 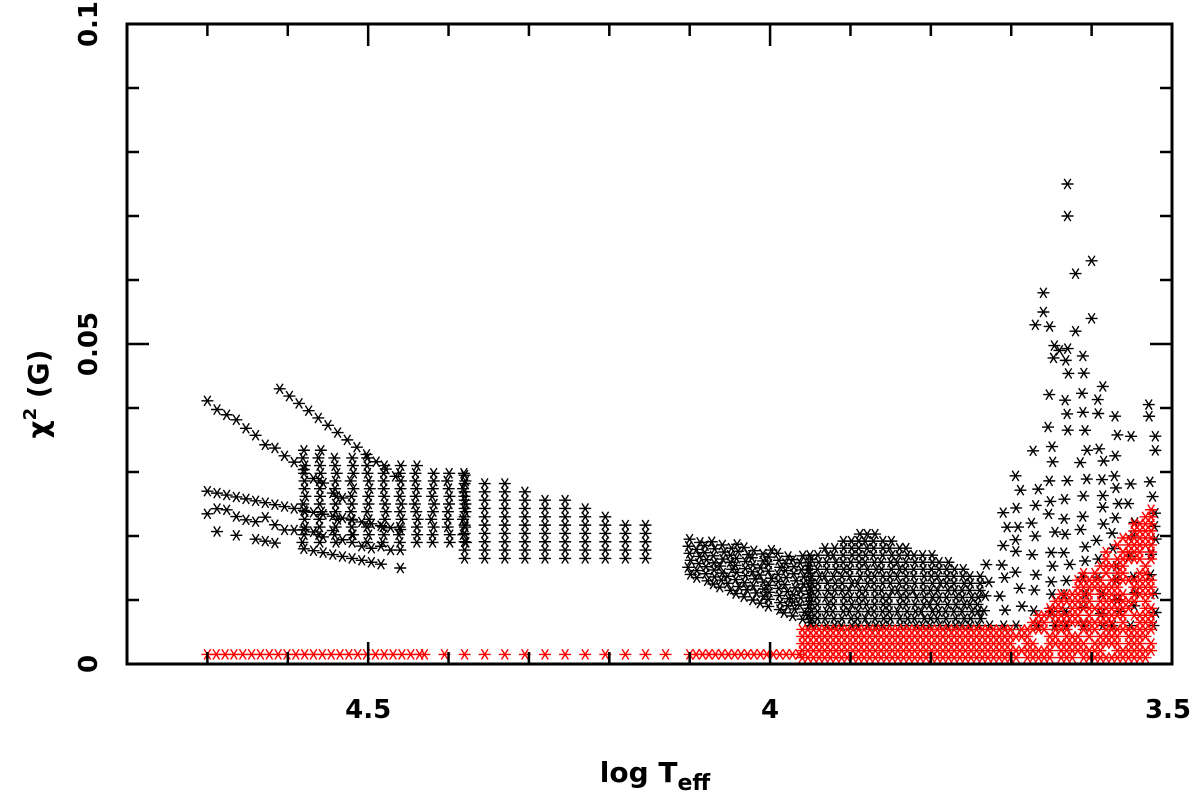 What do you see at coordinates (89, 344) in the screenshot?
I see `y-tick-label: 0.05` at bounding box center [89, 344].